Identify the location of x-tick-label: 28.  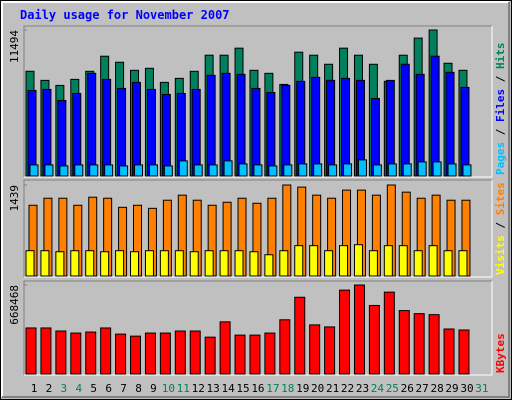
(436, 388).